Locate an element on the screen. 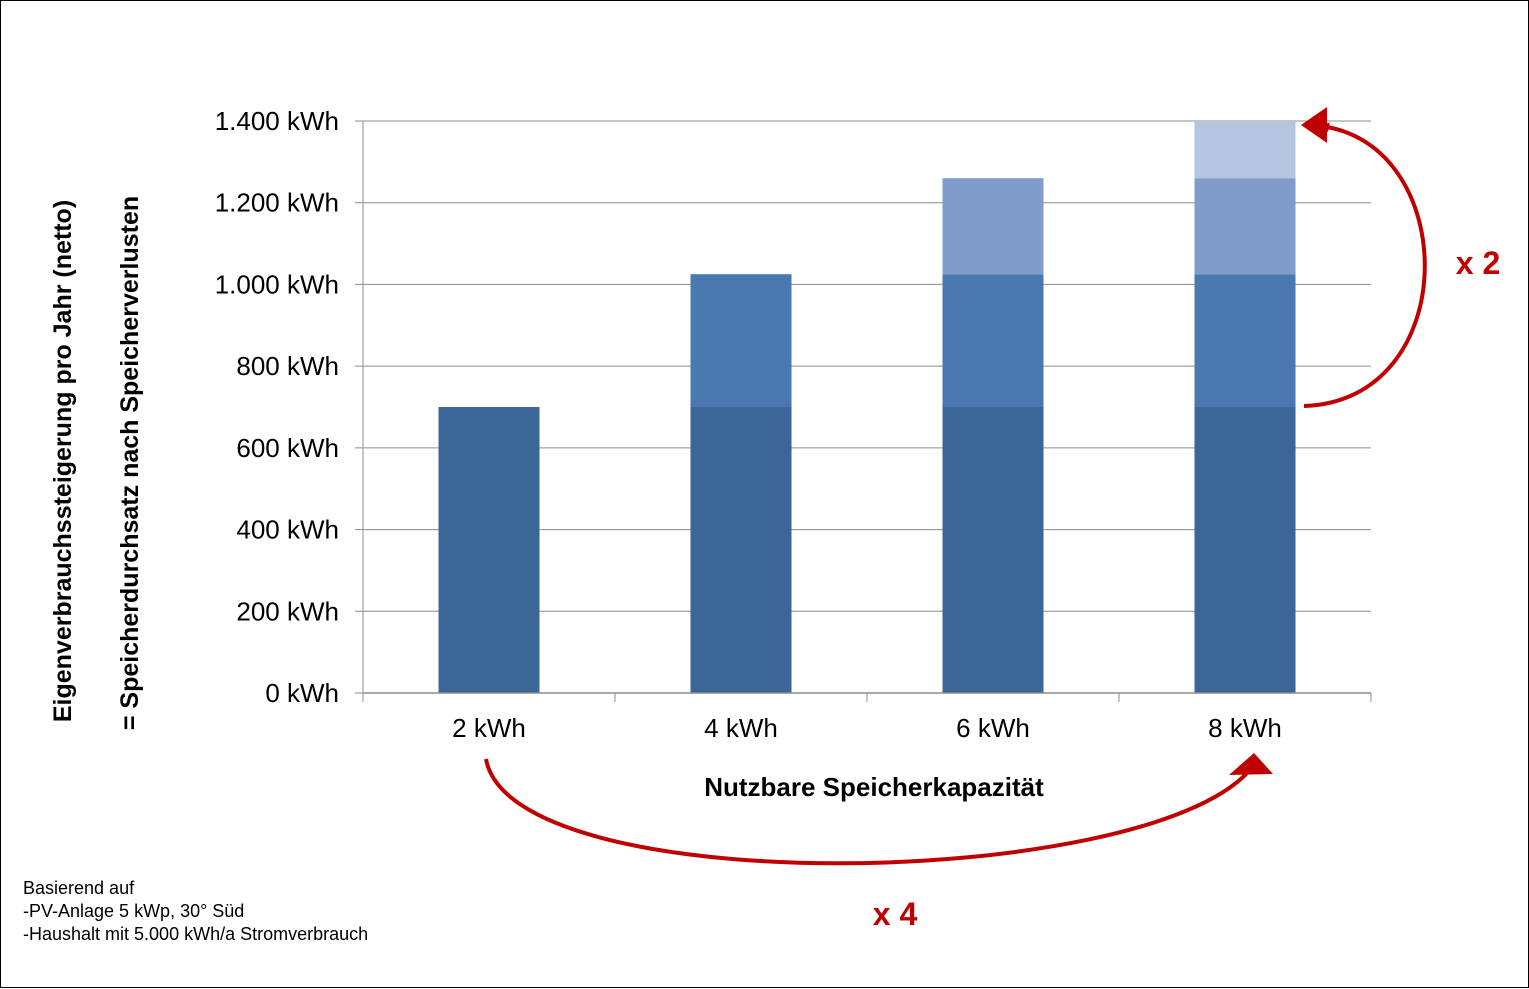 The image size is (1529, 989). factor-x2-label: x 2 is located at coordinates (1478, 263).